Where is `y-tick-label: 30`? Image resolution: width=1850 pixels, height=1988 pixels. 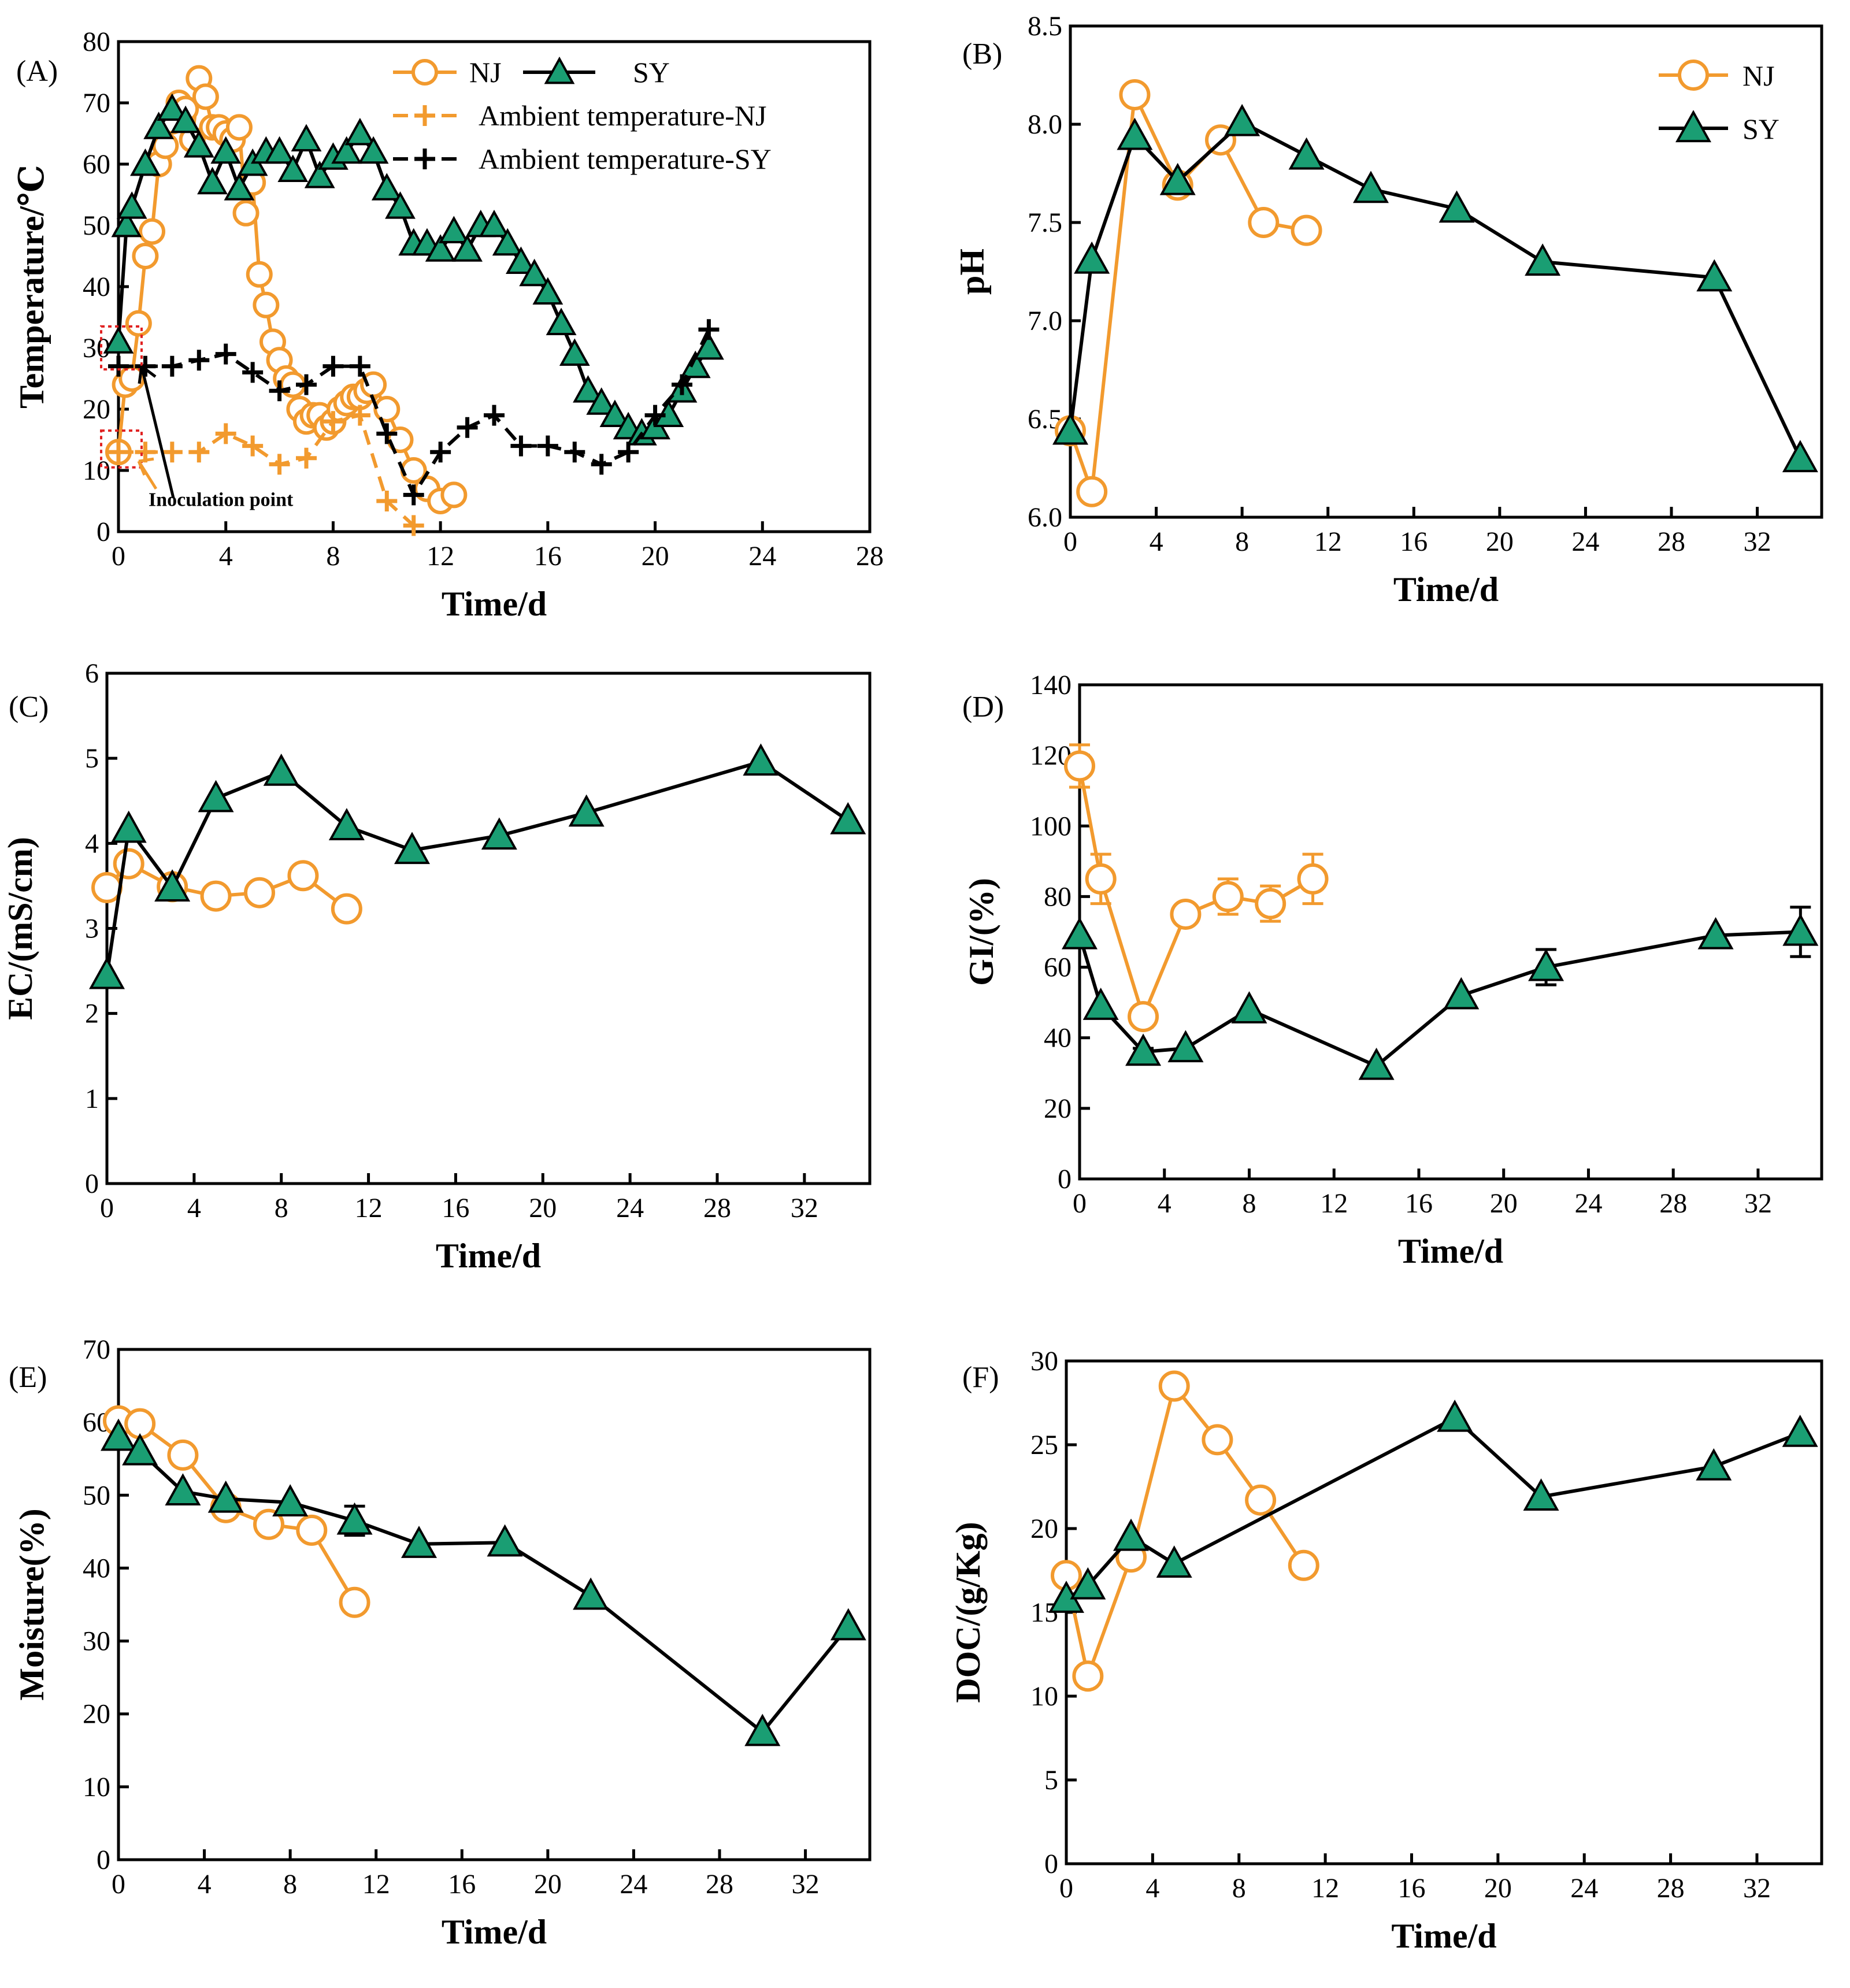 y-tick-label: 30 is located at coordinates (1044, 1361).